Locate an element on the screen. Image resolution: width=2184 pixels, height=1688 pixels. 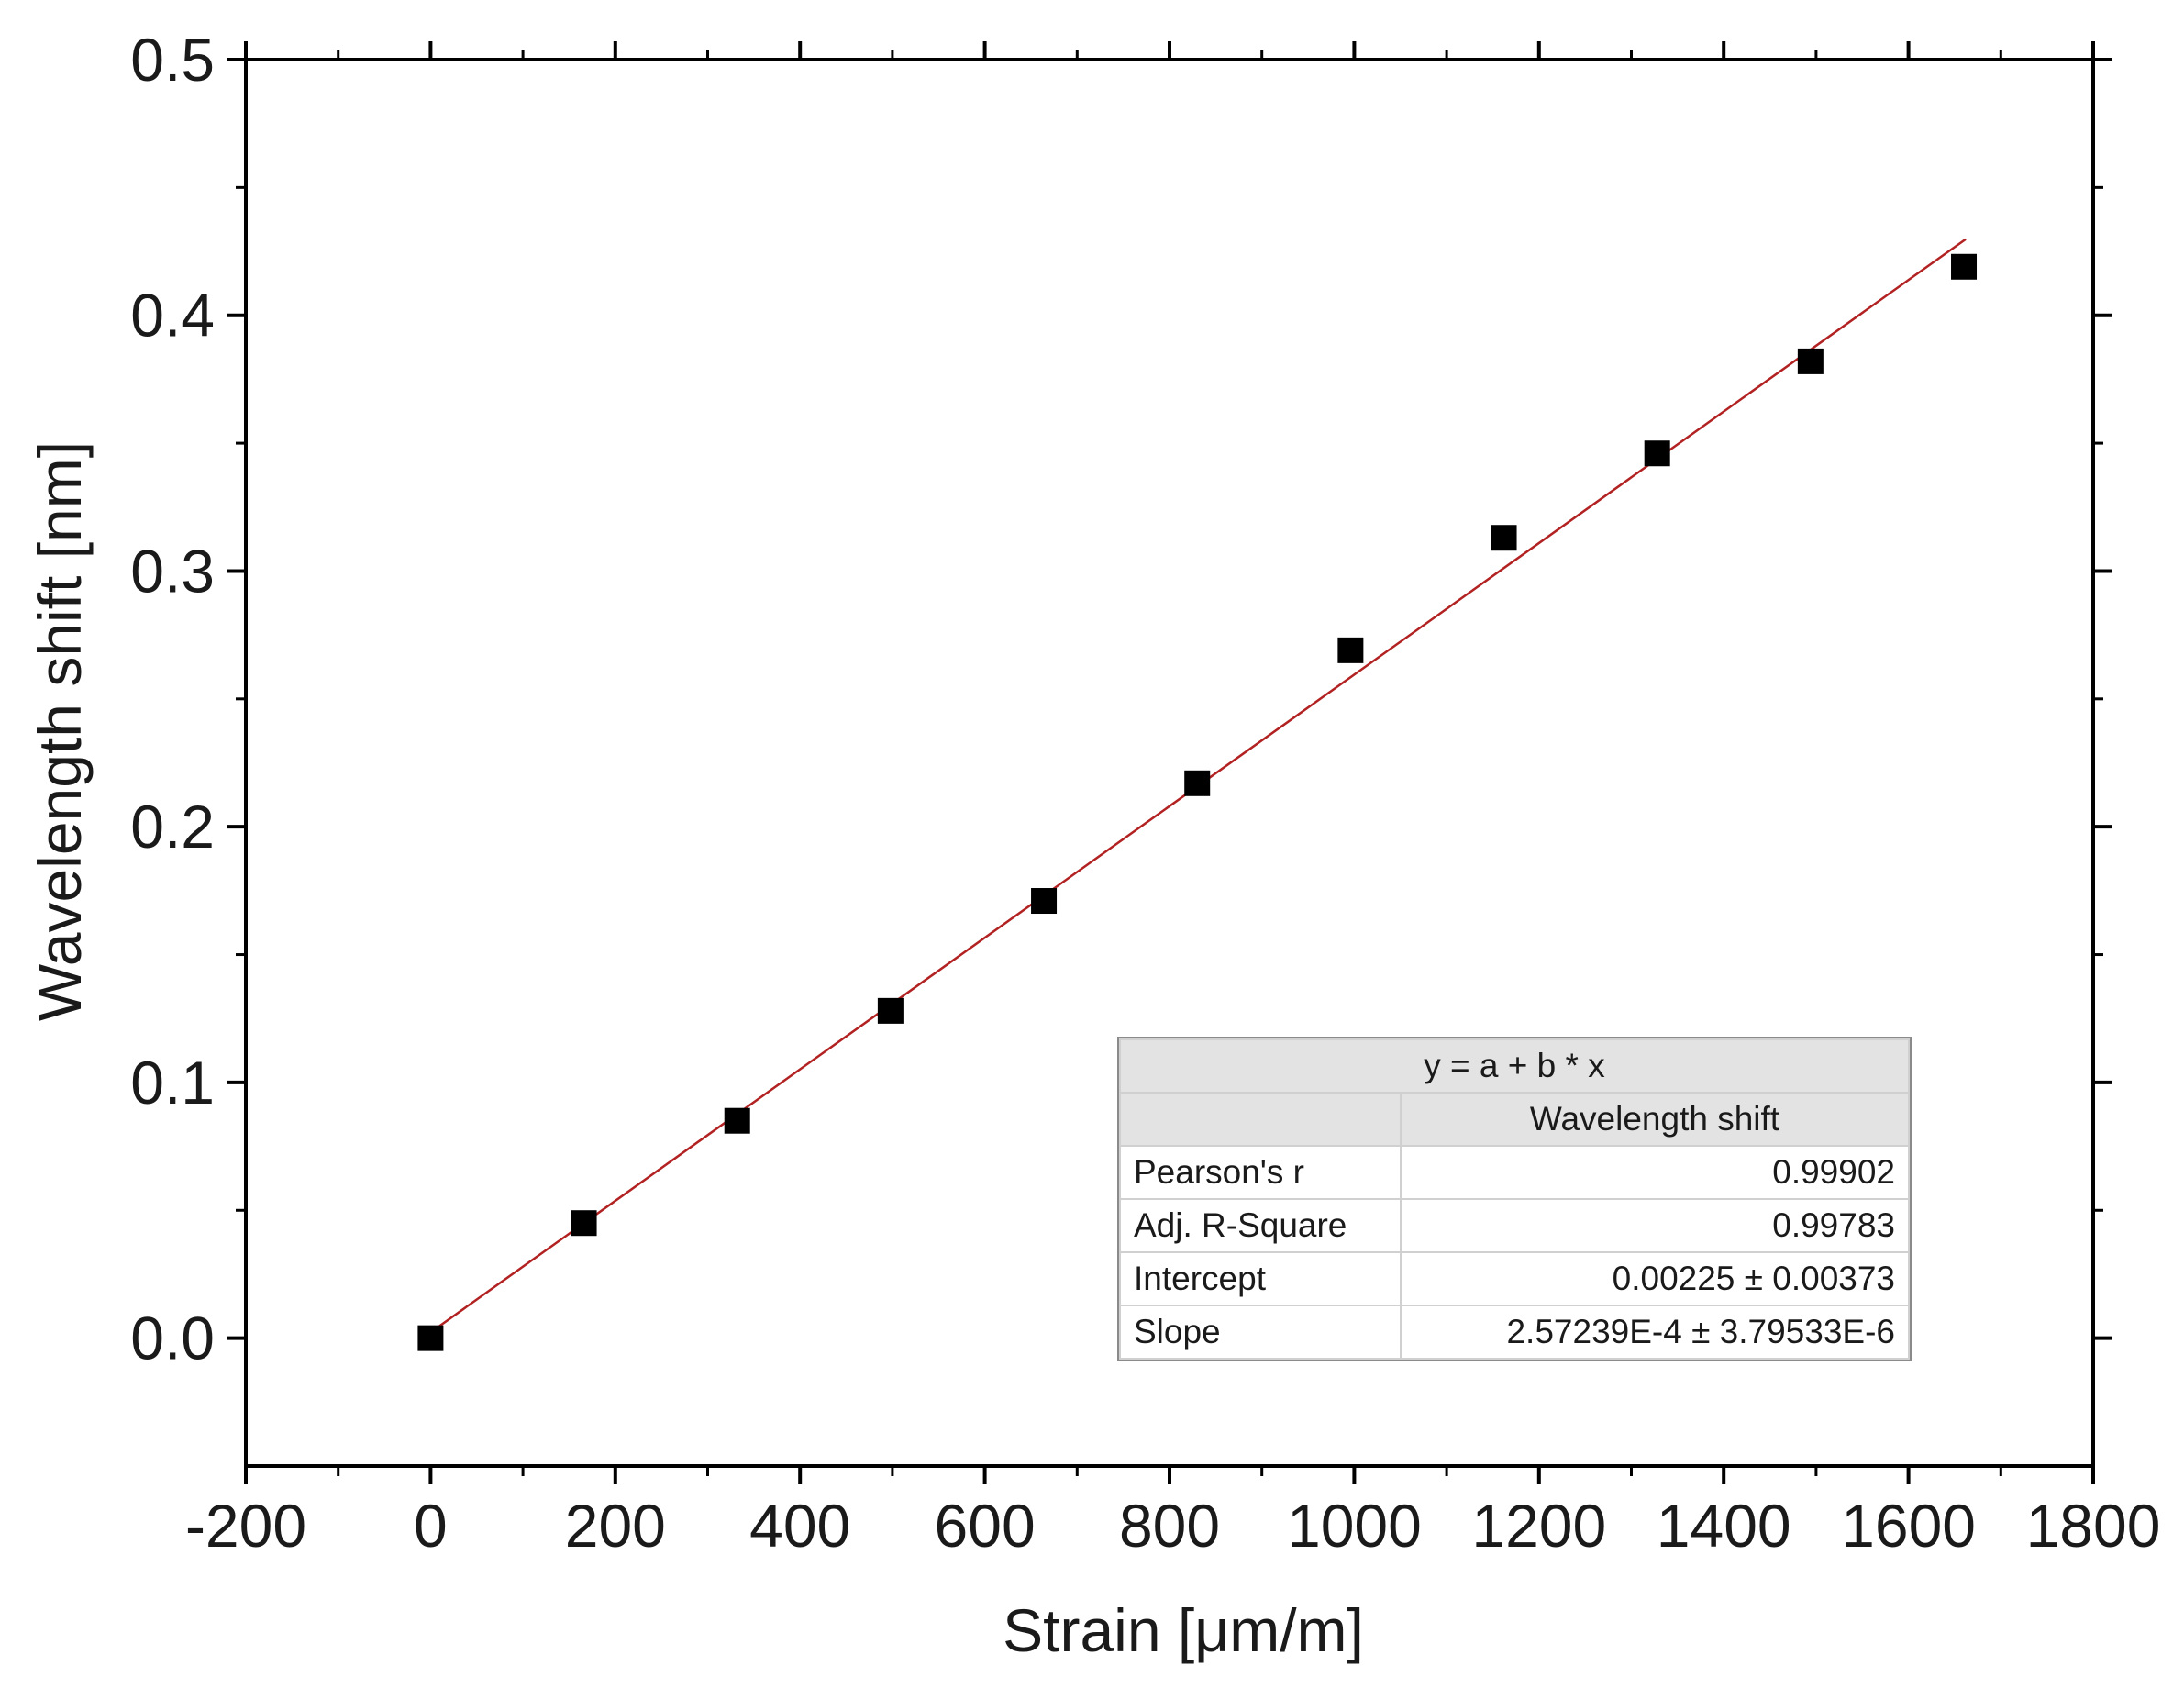
x-tick-label: 200 is located at coordinates (615, 1526).